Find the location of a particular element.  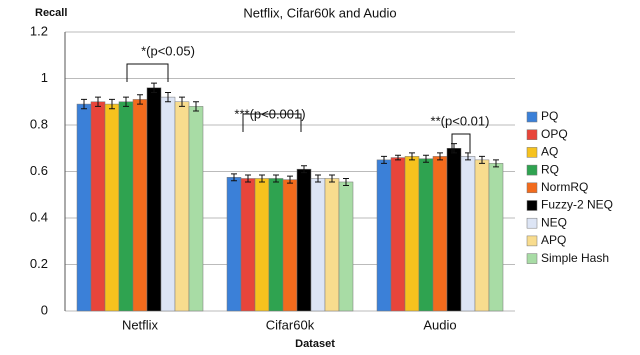

legend-label: NEQ is located at coordinates (554, 222).